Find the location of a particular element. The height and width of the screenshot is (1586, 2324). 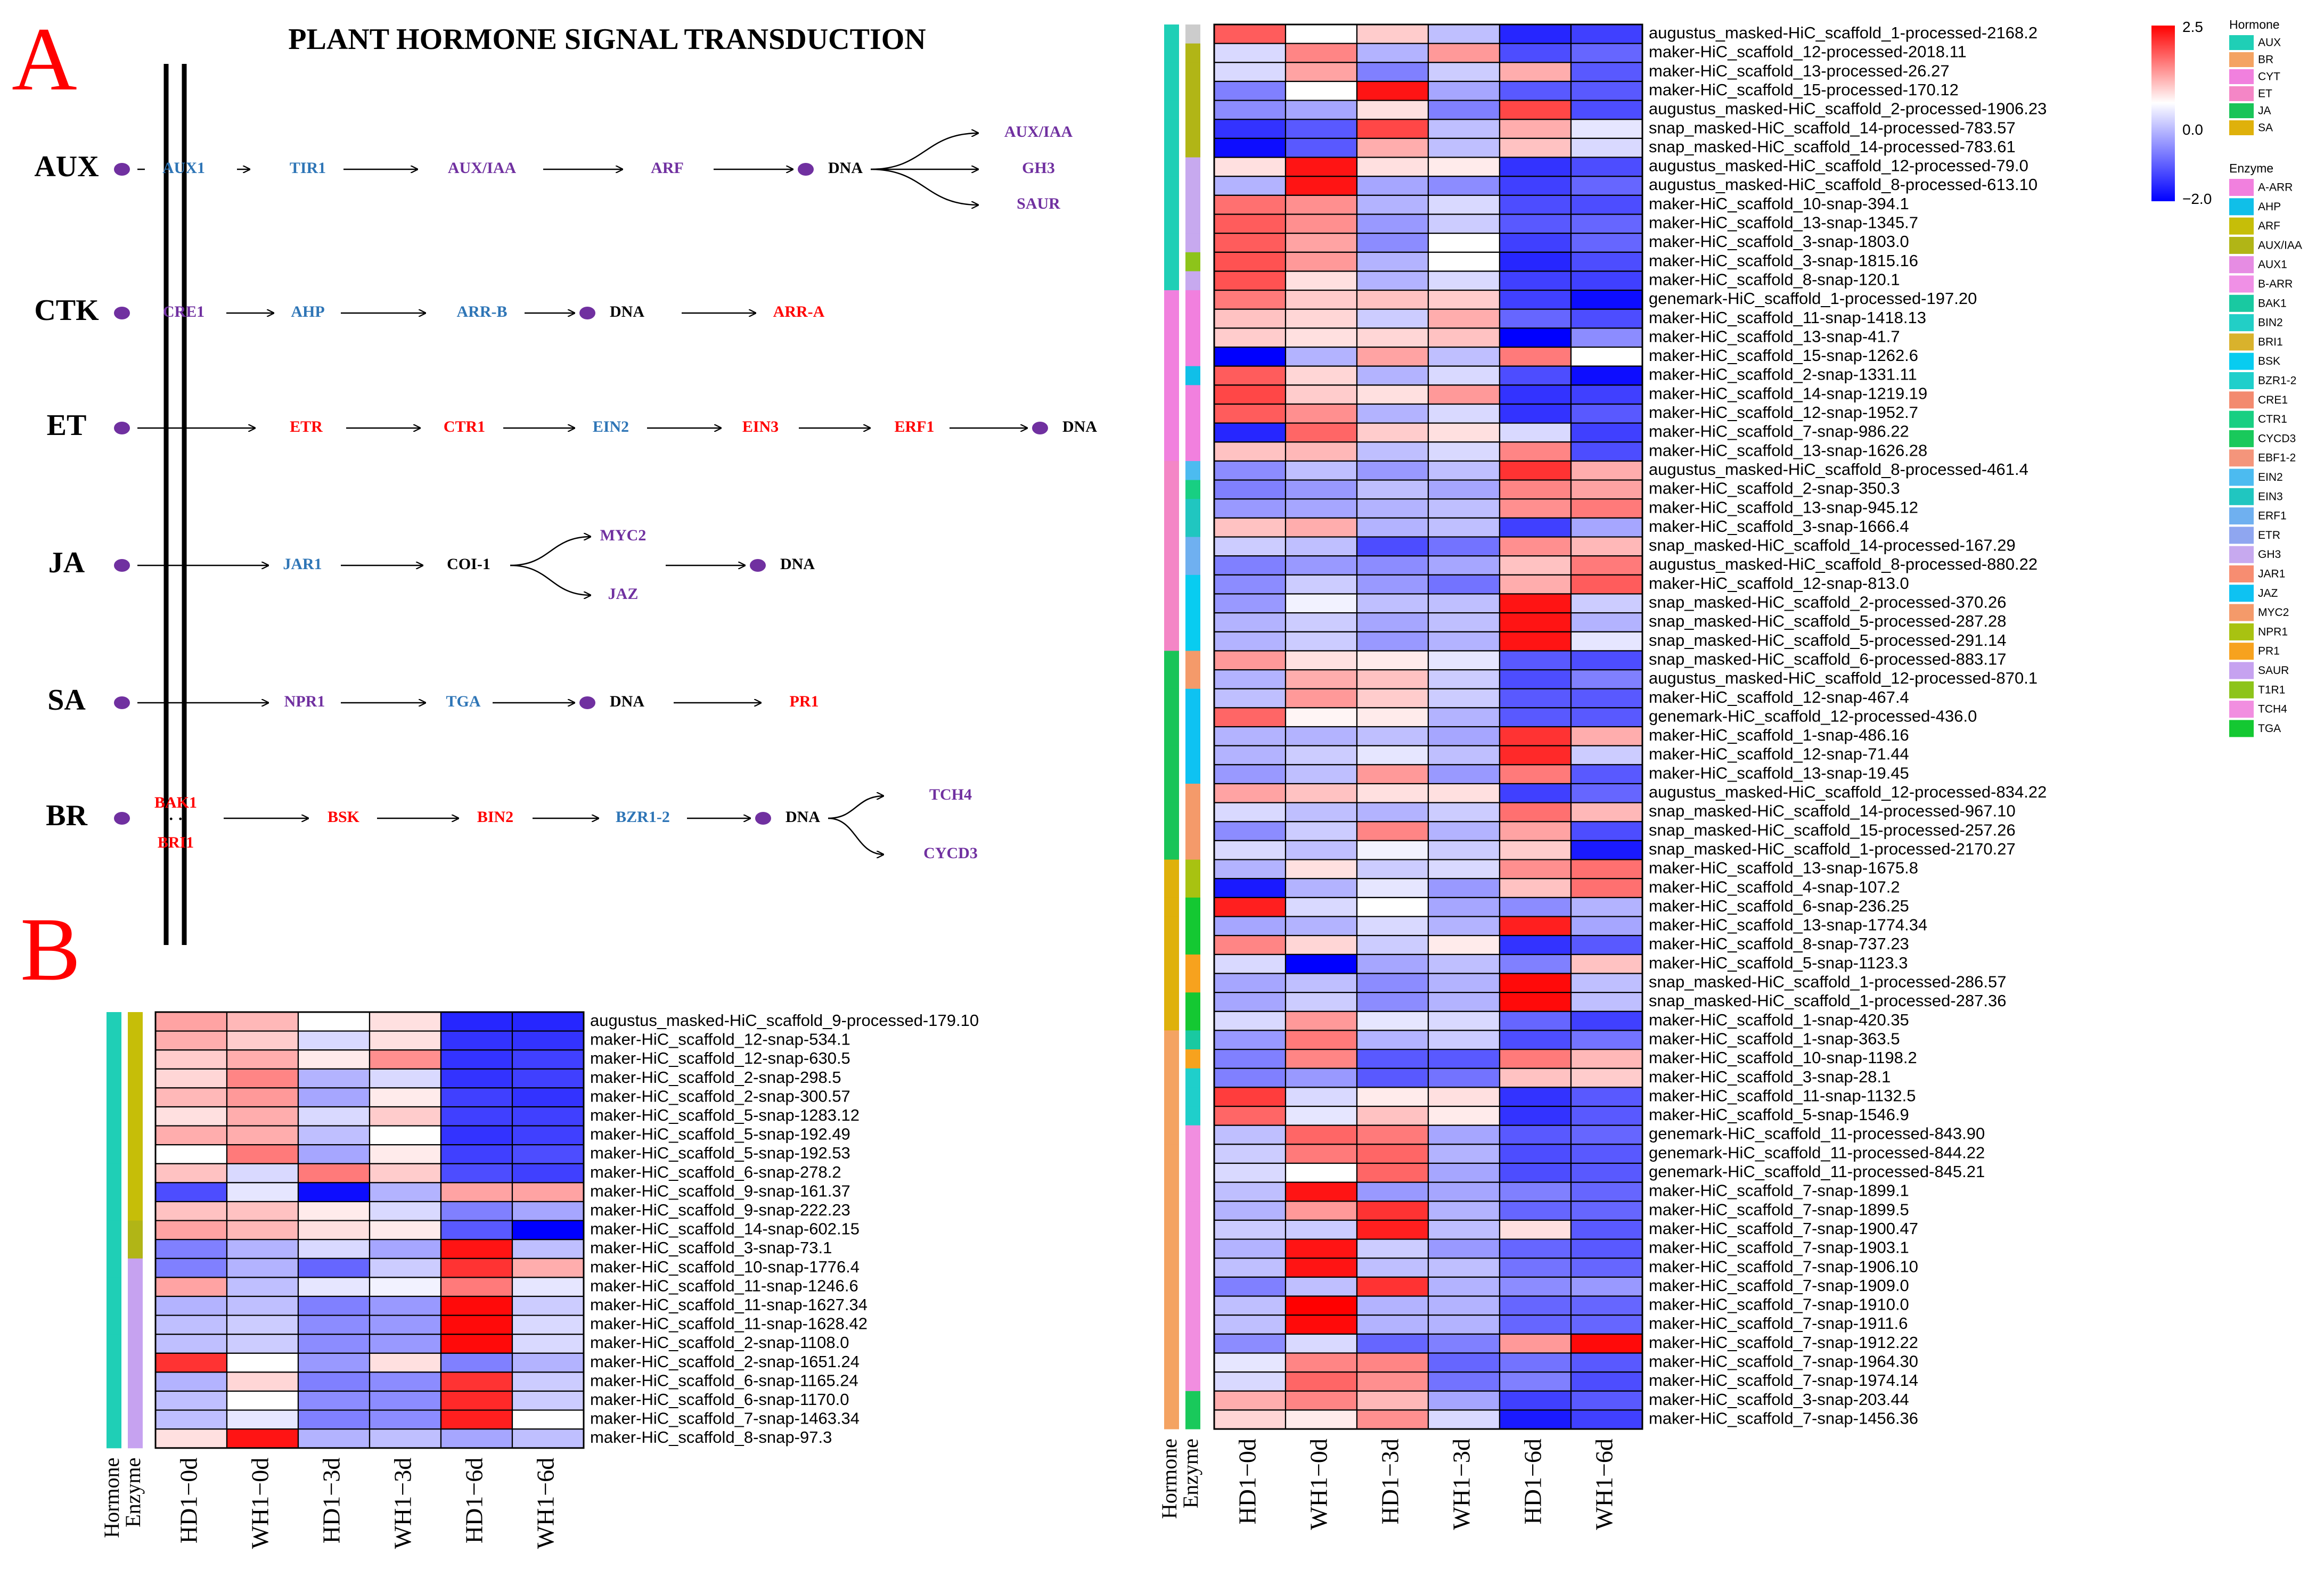

heatmap-column-label: HD1−0d is located at coordinates (188, 1501).